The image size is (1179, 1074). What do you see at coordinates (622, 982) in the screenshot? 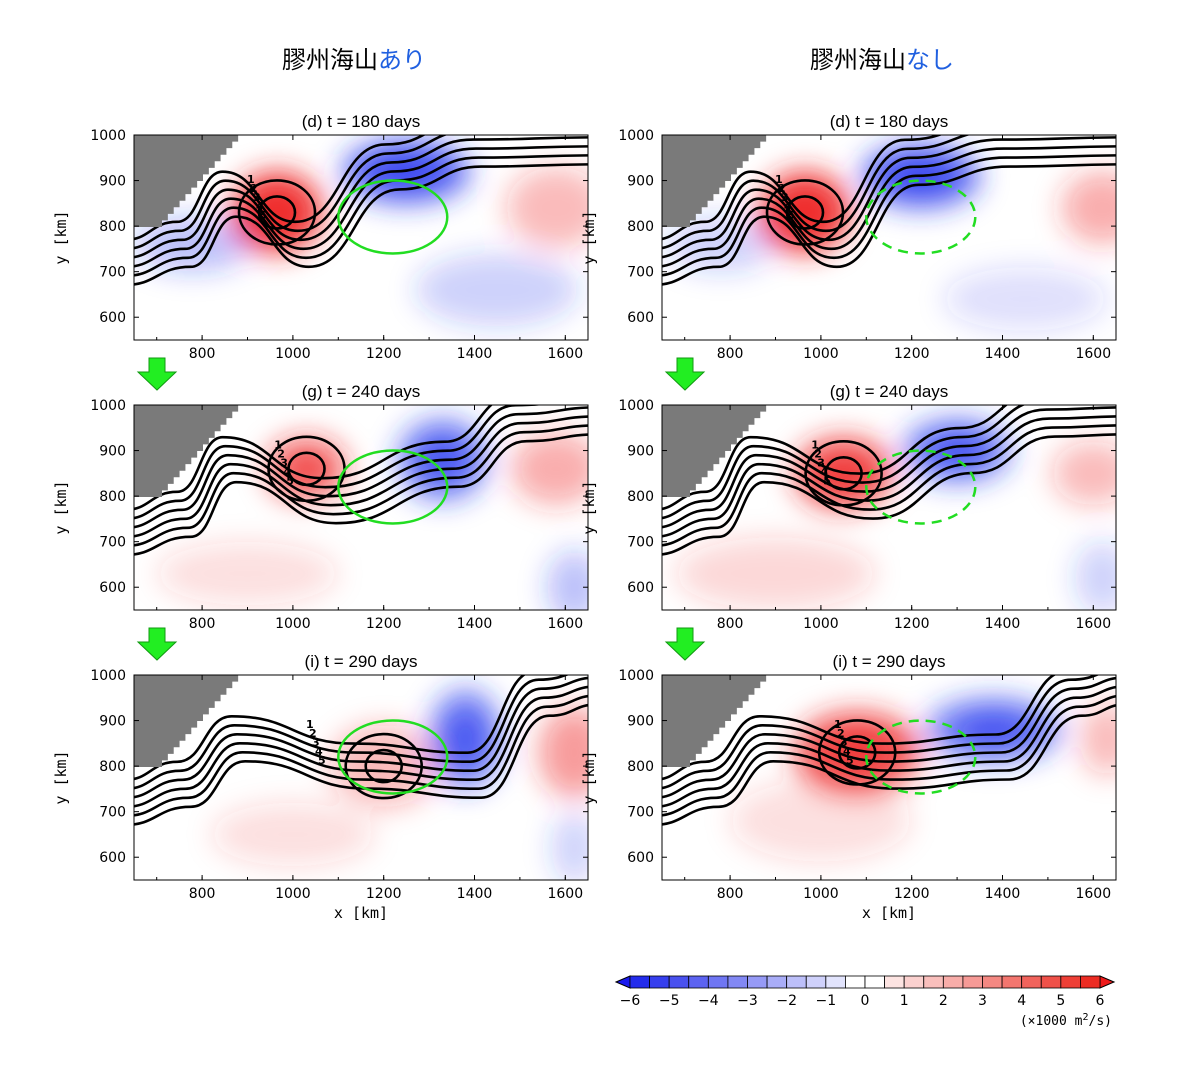
I see `colorbar-min-arrow` at bounding box center [622, 982].